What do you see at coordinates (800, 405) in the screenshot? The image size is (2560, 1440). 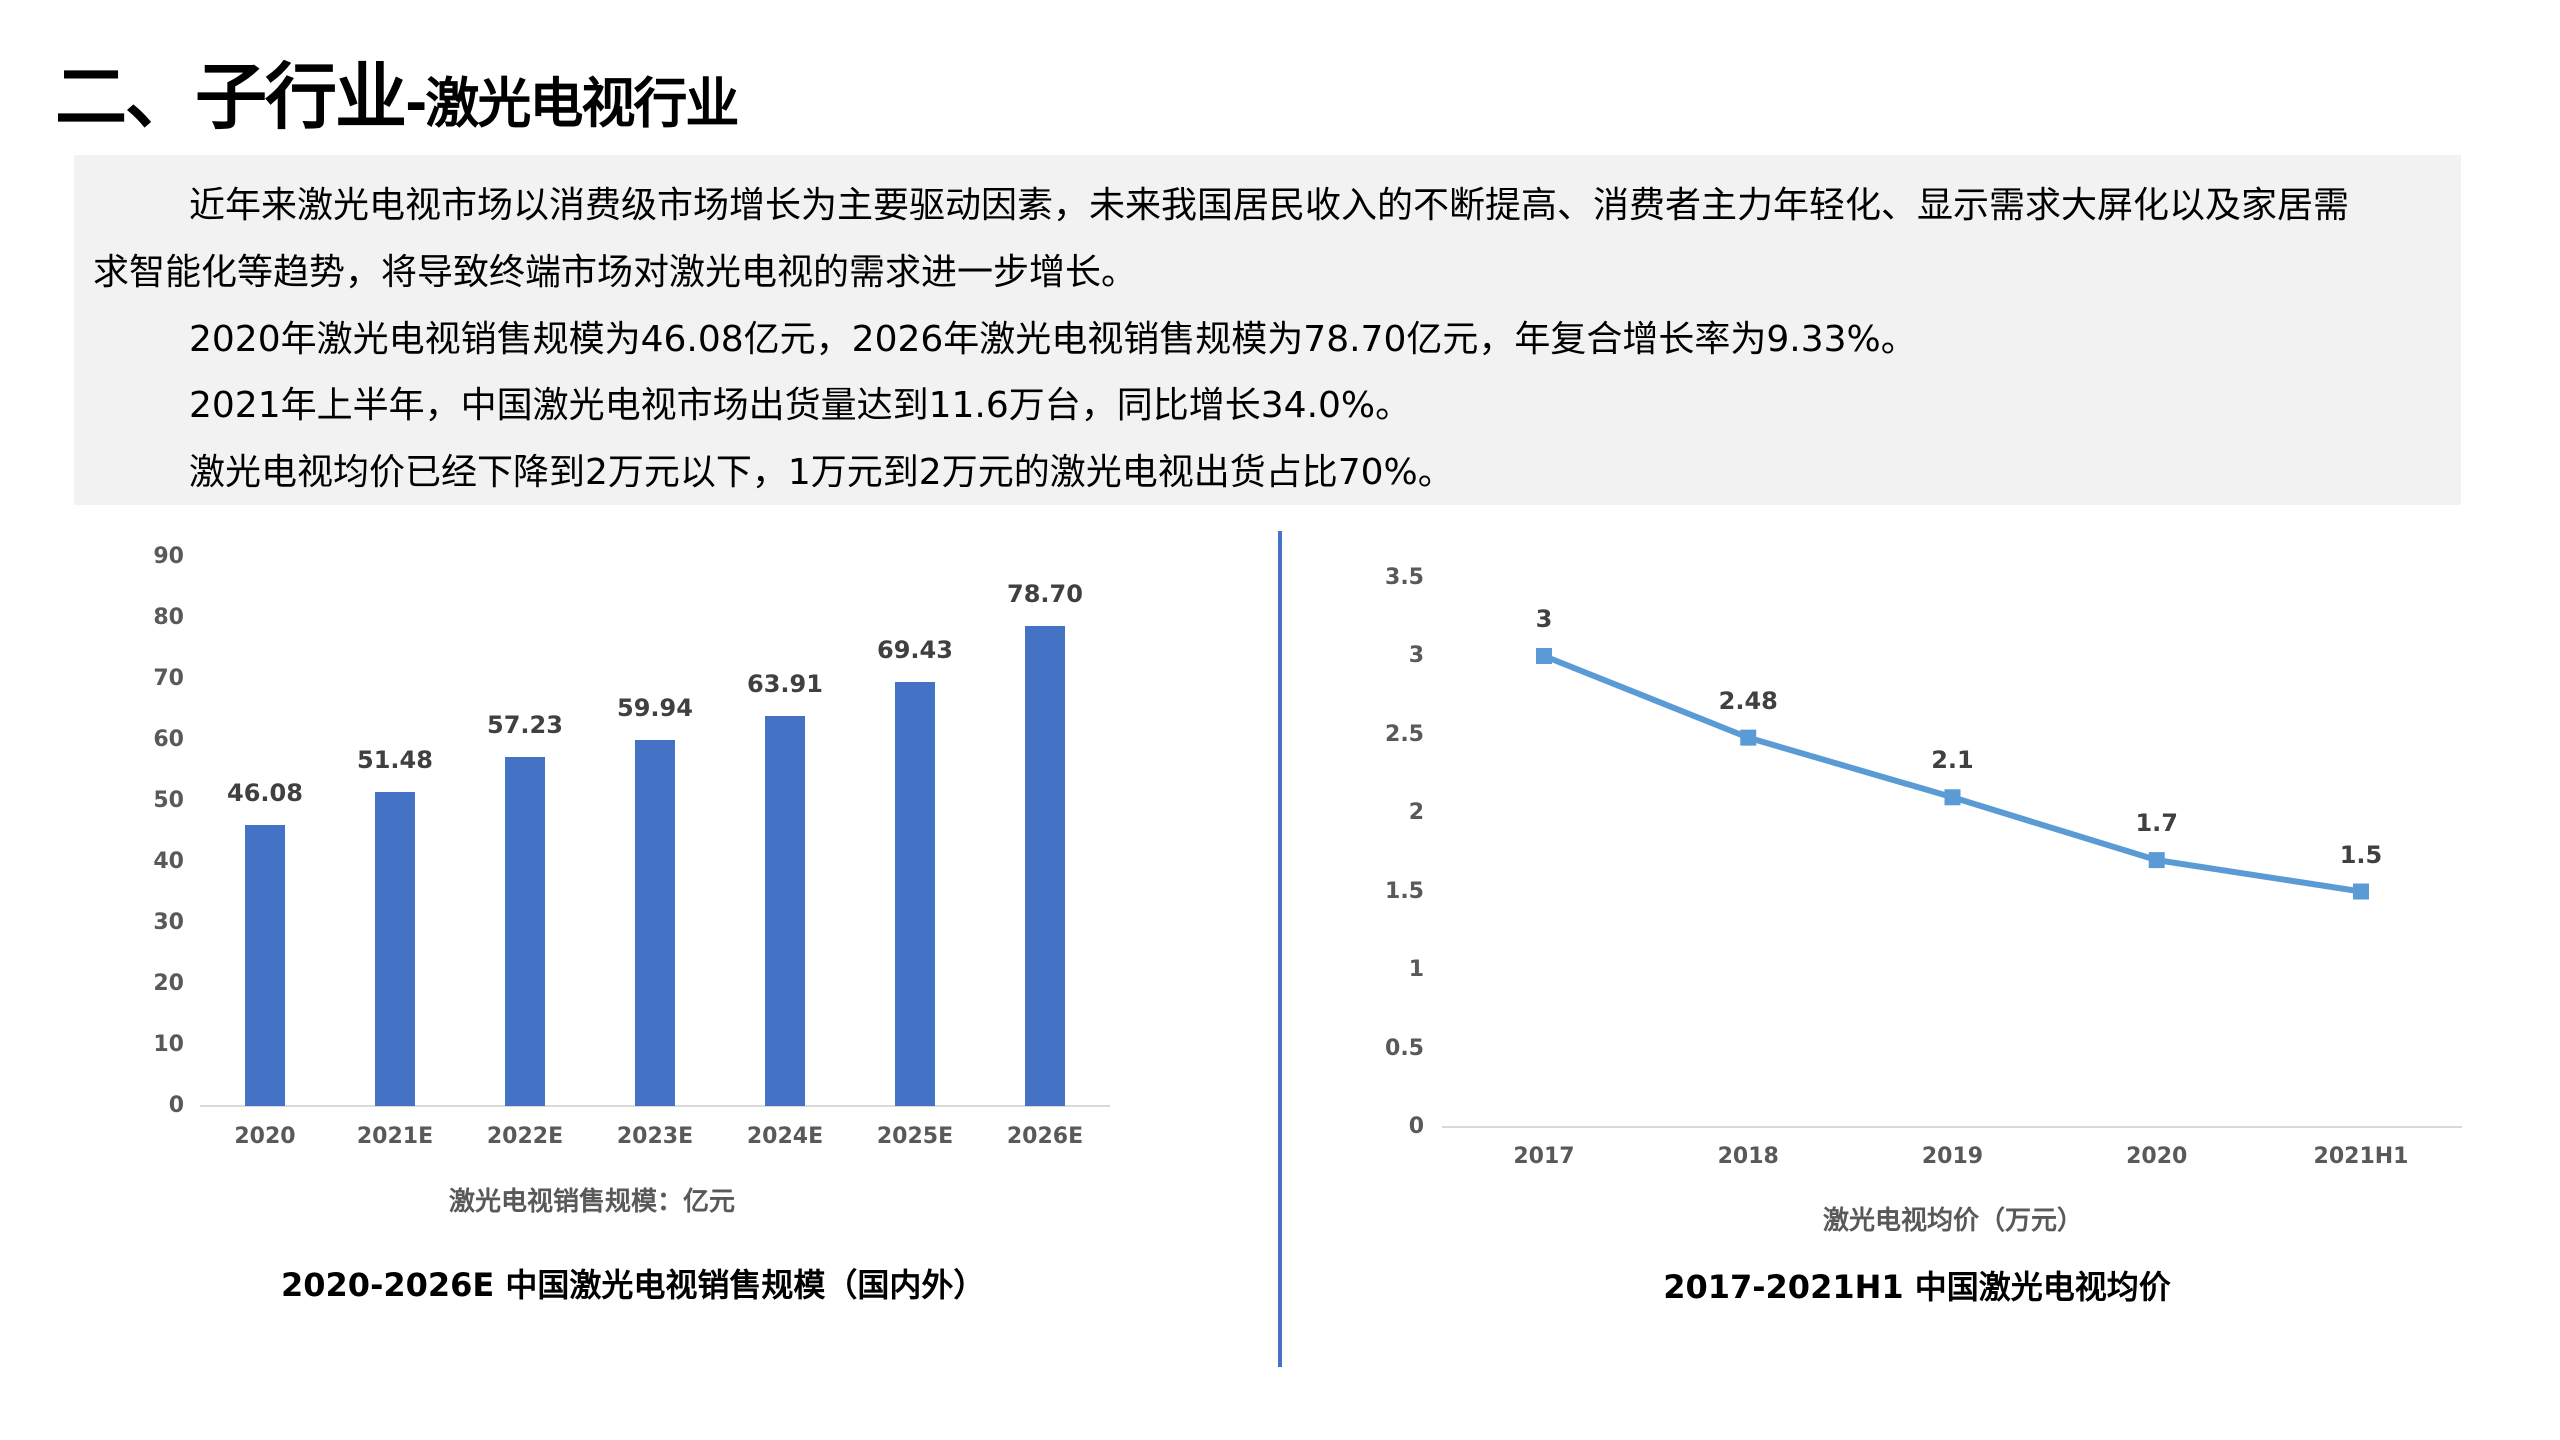 I see `summary-line: 2021年上半年，中国激光电视市场出货量达到11.6万台，同比增长34.0%。` at bounding box center [800, 405].